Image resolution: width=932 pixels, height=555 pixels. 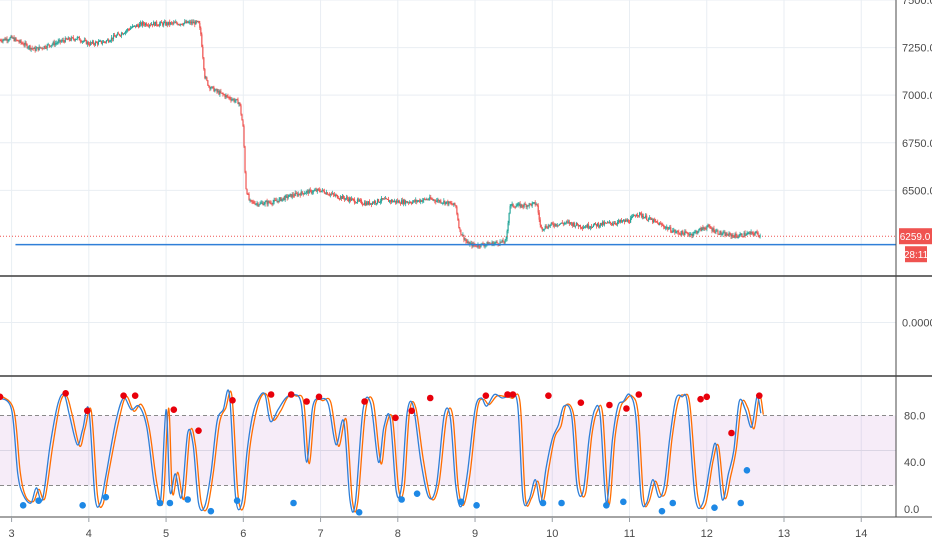 What do you see at coordinates (475, 534) in the screenshot?
I see `x-tick-label: 9` at bounding box center [475, 534].